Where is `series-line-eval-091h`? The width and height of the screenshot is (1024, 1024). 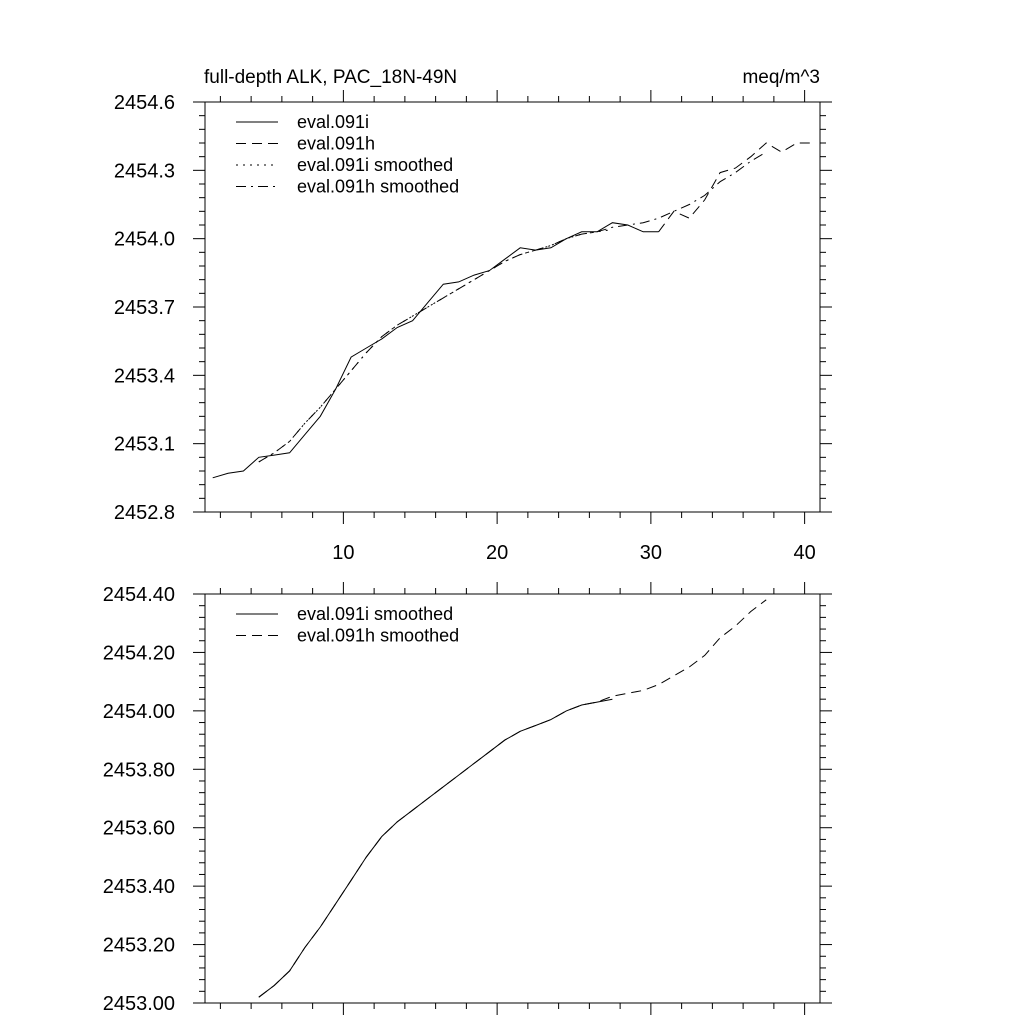
series-line-eval-091h is located at coordinates (735, 187).